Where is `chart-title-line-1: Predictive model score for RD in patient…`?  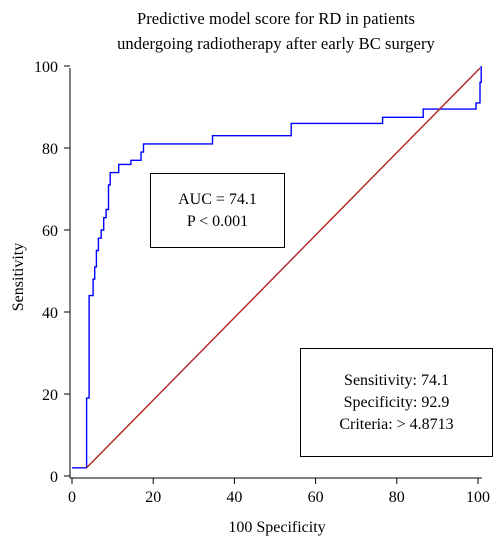
chart-title-line-1: Predictive model score for RD in patient… is located at coordinates (276, 18).